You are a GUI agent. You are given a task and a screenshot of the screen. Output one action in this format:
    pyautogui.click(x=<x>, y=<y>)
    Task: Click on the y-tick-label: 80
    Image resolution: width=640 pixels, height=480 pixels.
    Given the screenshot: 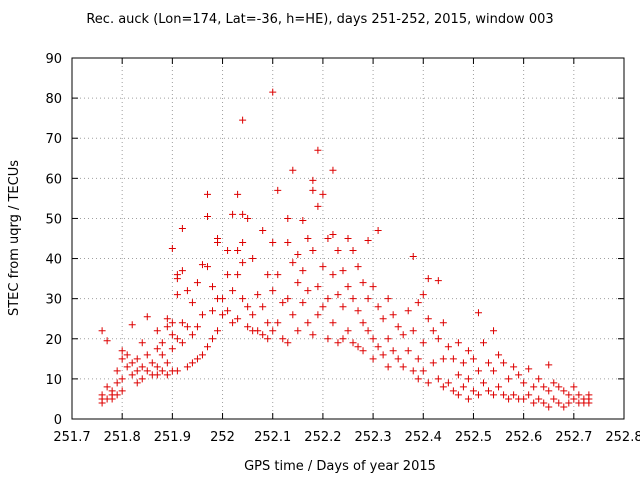 What is the action you would take?
    pyautogui.click(x=53, y=99)
    